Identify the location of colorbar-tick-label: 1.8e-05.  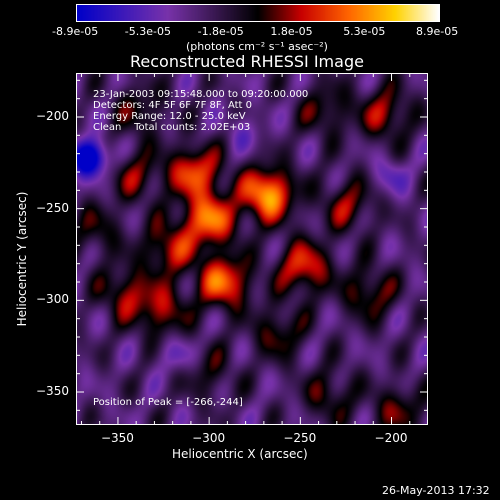
(291, 31).